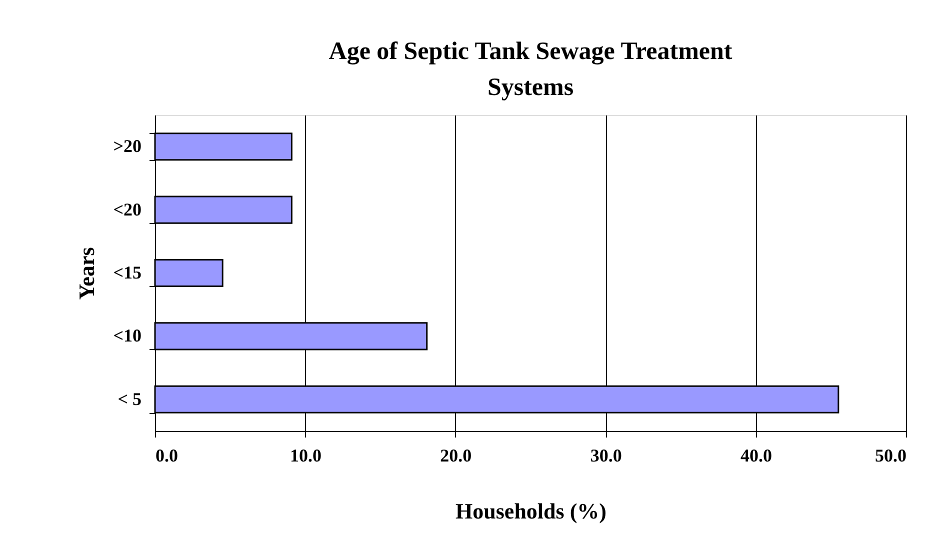 This screenshot has width=940, height=559. I want to click on x-tick-label: 50.0, so click(890, 456).